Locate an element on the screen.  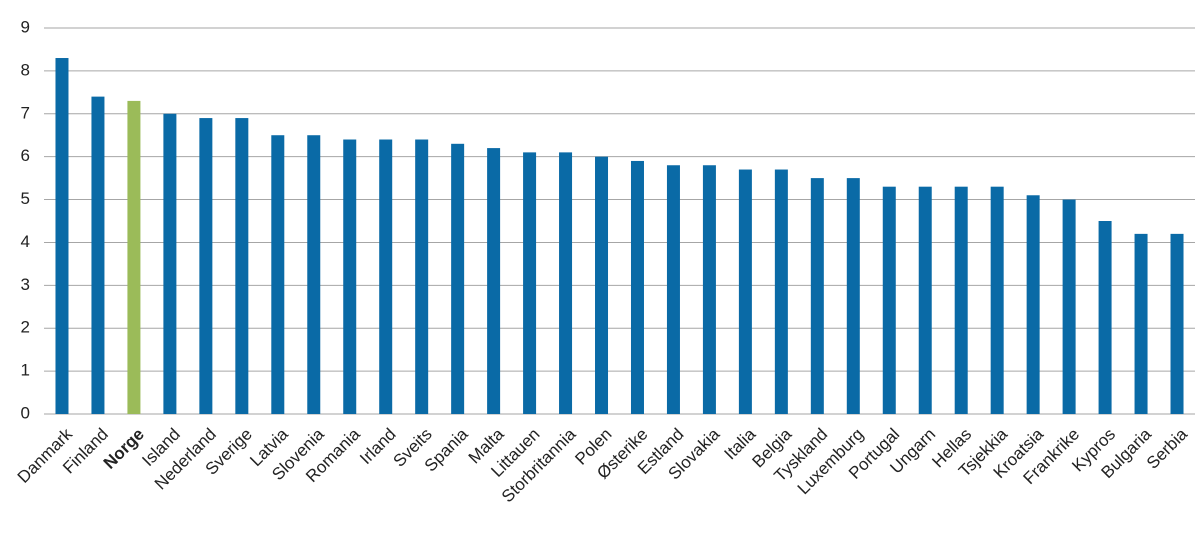
y-tick-label: 9 is located at coordinates (25, 26).